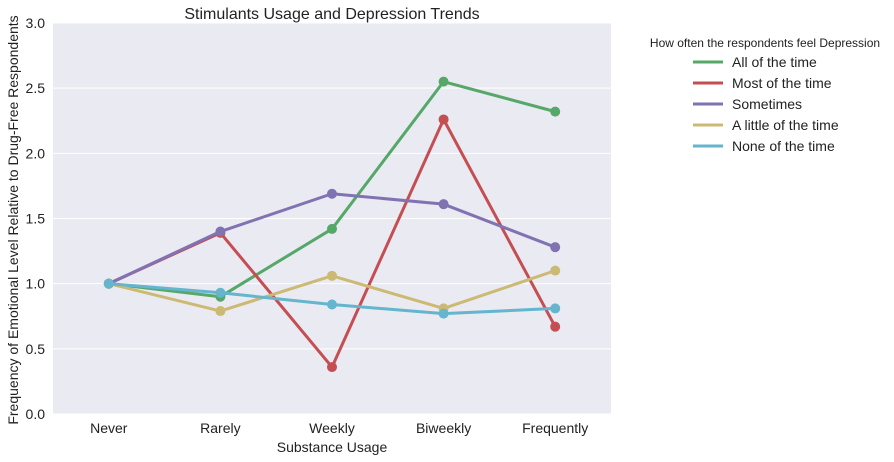 This screenshot has width=894, height=462. What do you see at coordinates (783, 146) in the screenshot?
I see `legend-label: None of the time` at bounding box center [783, 146].